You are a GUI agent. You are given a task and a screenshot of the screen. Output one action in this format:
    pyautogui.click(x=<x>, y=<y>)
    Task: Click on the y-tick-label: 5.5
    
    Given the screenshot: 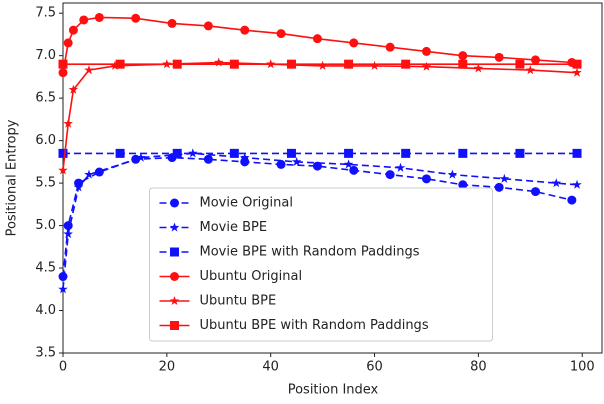 What is the action you would take?
    pyautogui.click(x=45, y=183)
    